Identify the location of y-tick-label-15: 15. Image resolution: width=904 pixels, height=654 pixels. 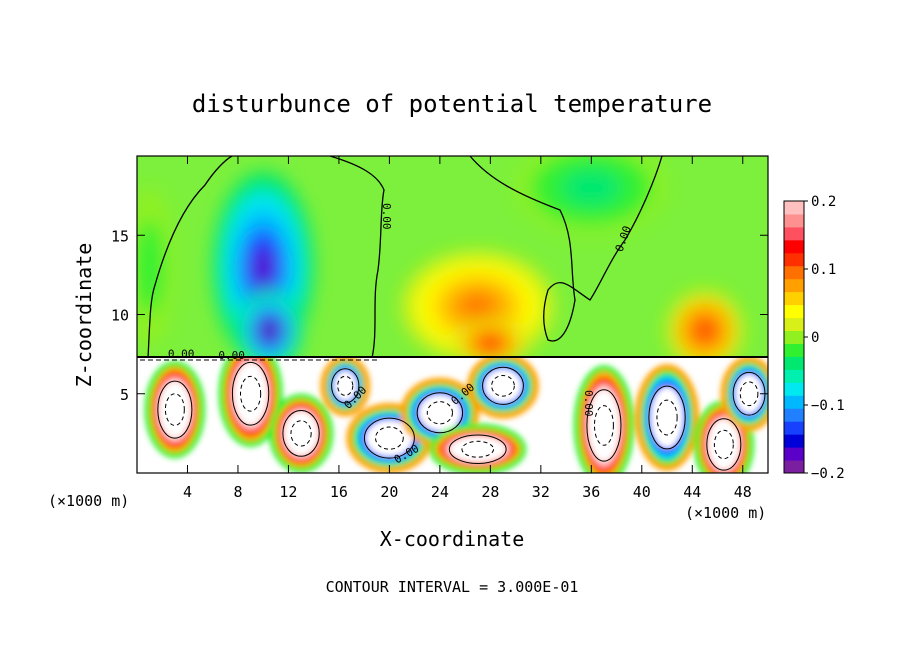
(120, 236).